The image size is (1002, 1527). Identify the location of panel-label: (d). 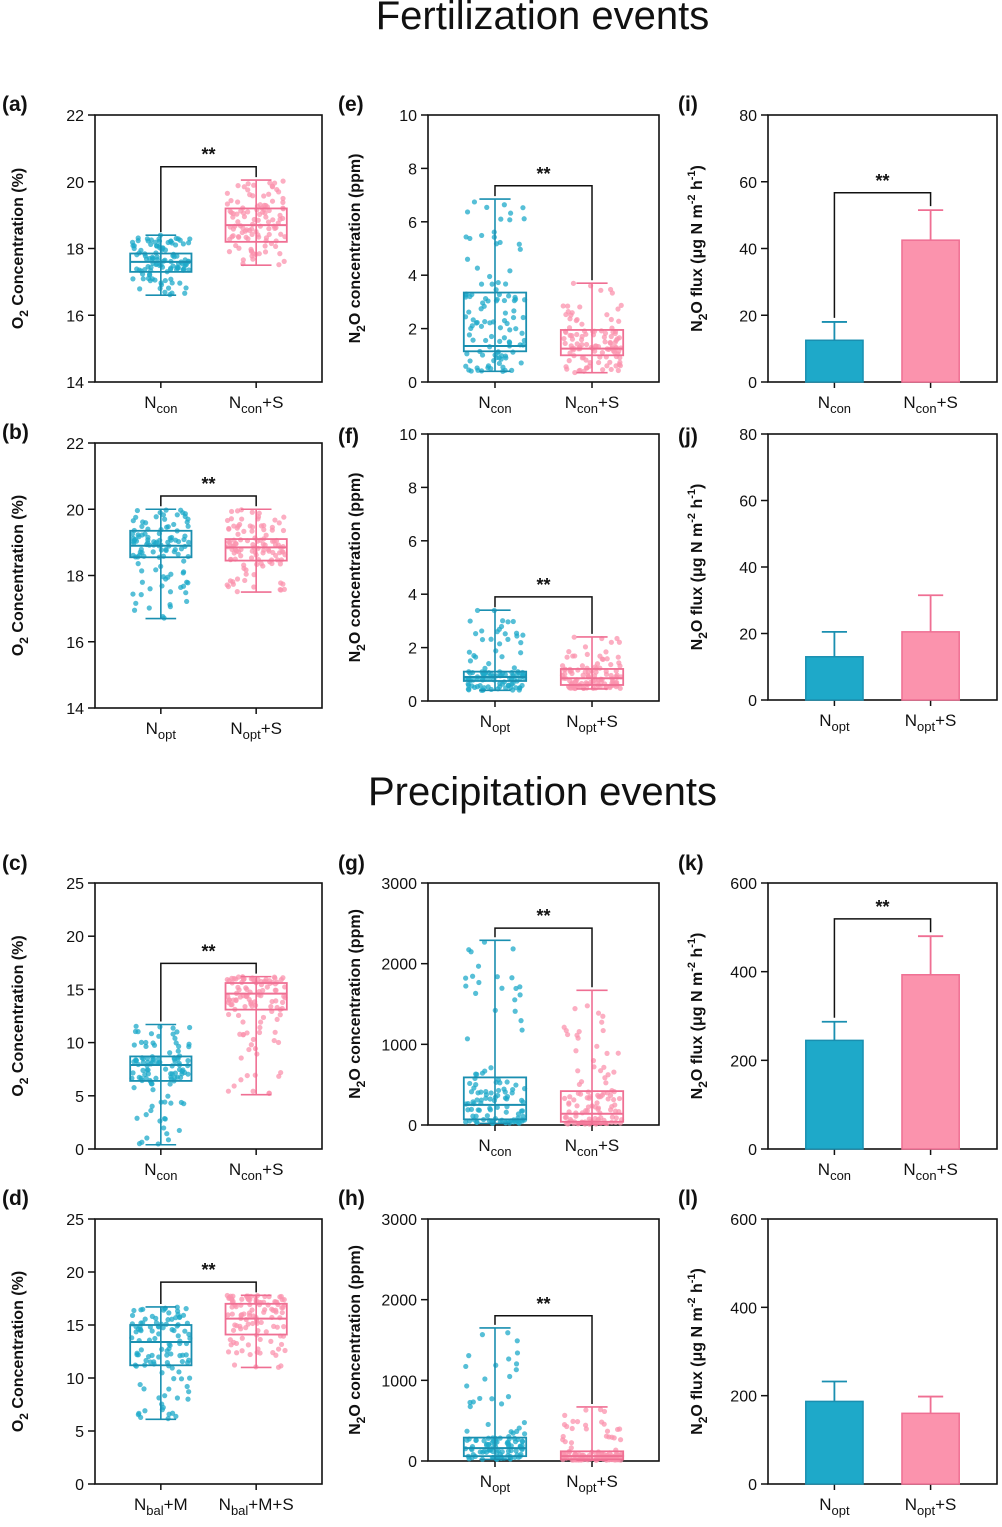
(15, 1198).